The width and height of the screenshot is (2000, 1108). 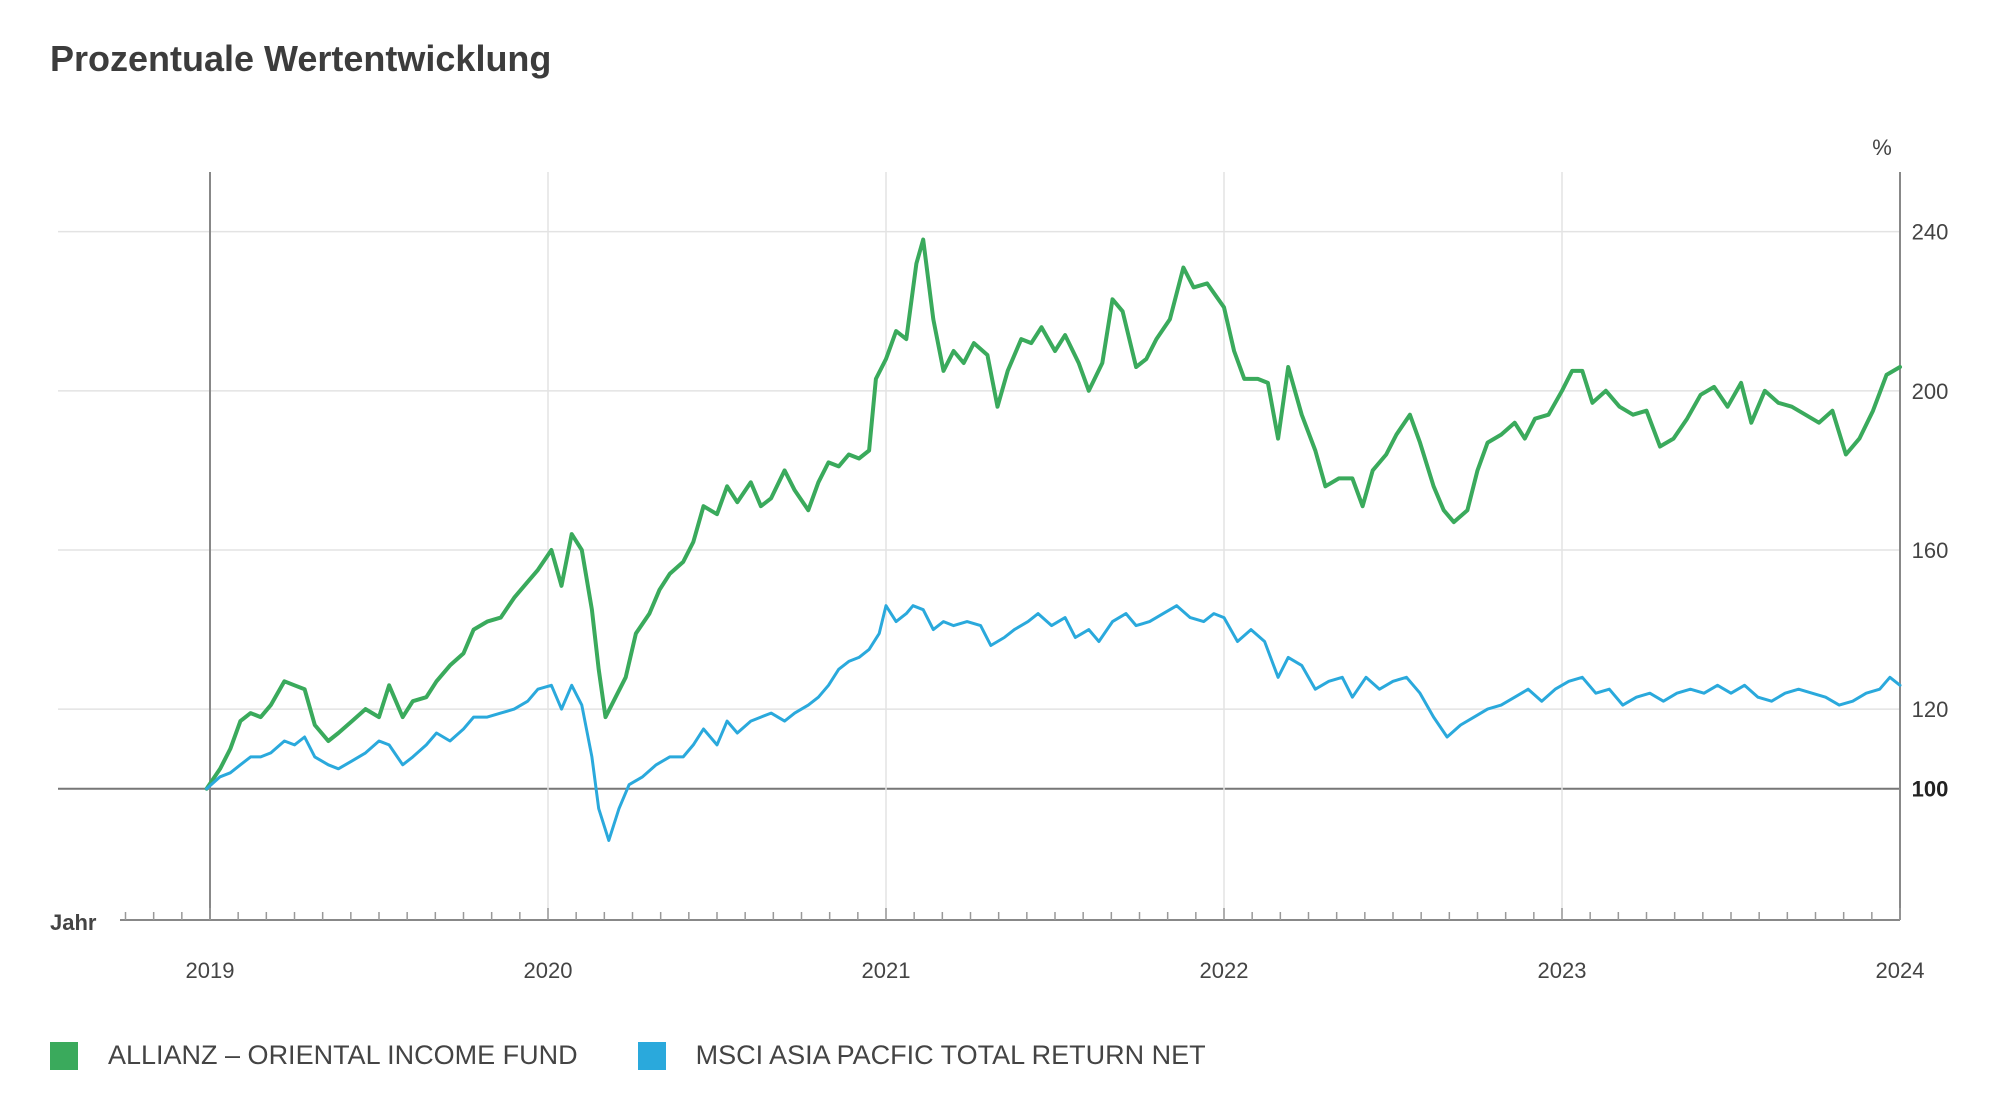 I want to click on y-tick-label-160: 160, so click(x=1930, y=550).